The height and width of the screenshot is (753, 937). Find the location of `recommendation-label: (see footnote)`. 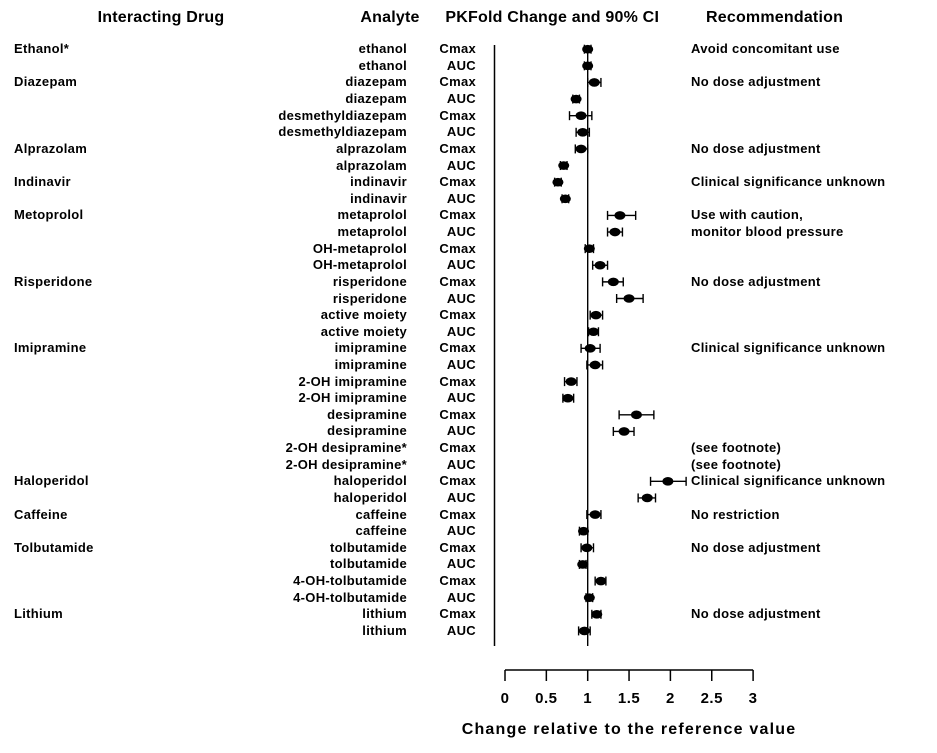

recommendation-label: (see footnote) is located at coordinates (736, 448).